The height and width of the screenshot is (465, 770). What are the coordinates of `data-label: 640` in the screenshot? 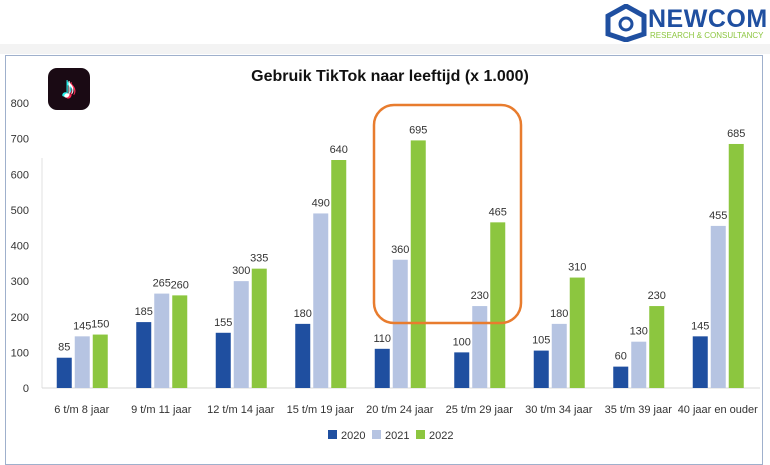 It's located at (339, 150).